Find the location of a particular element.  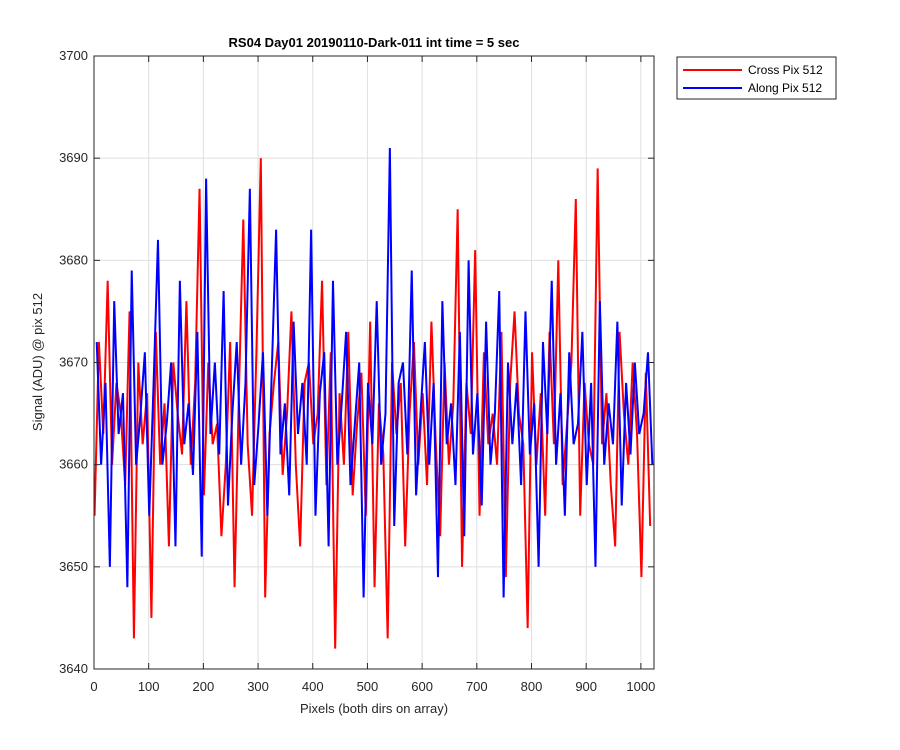

y-tick-label: 3680 is located at coordinates (73, 259).